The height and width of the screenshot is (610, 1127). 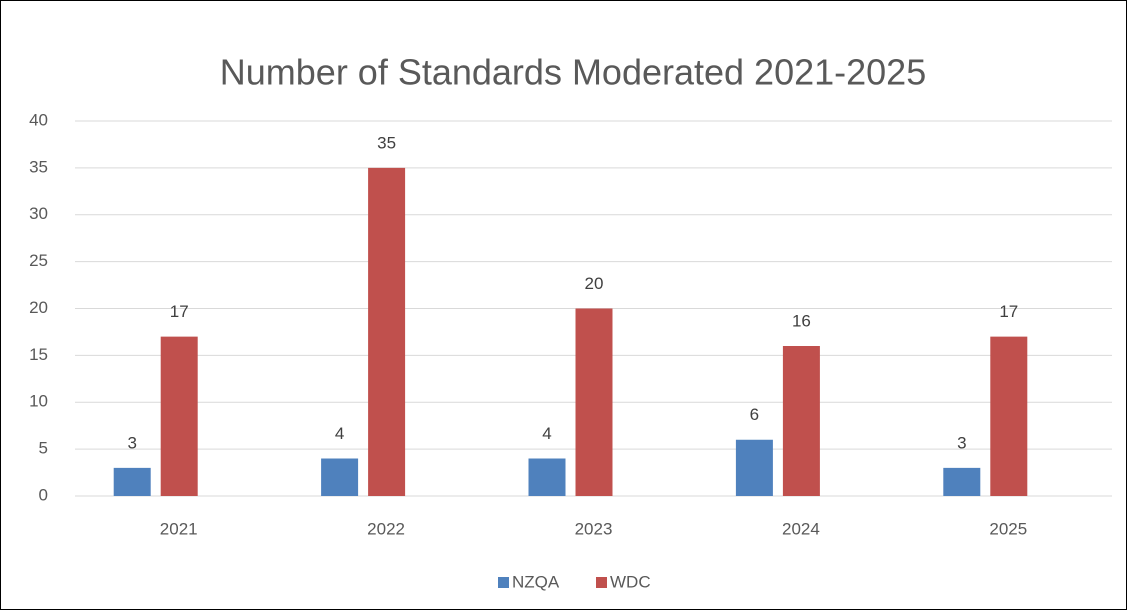 What do you see at coordinates (1008, 528) in the screenshot?
I see `x-tick-label: 2025` at bounding box center [1008, 528].